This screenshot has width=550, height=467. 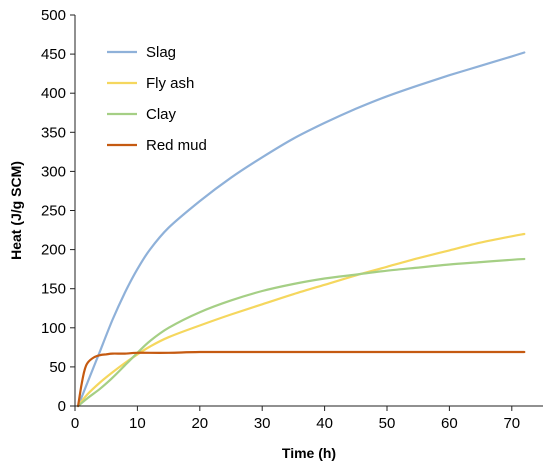 I want to click on legend-label: Clay, so click(x=161, y=114).